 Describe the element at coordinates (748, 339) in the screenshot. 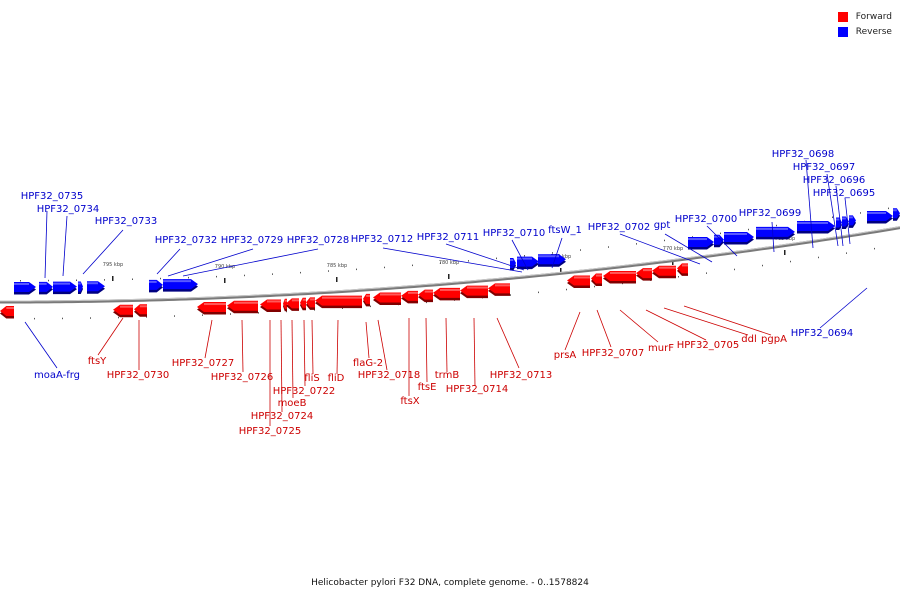

I see `forward-gene-label: ddl` at that location.